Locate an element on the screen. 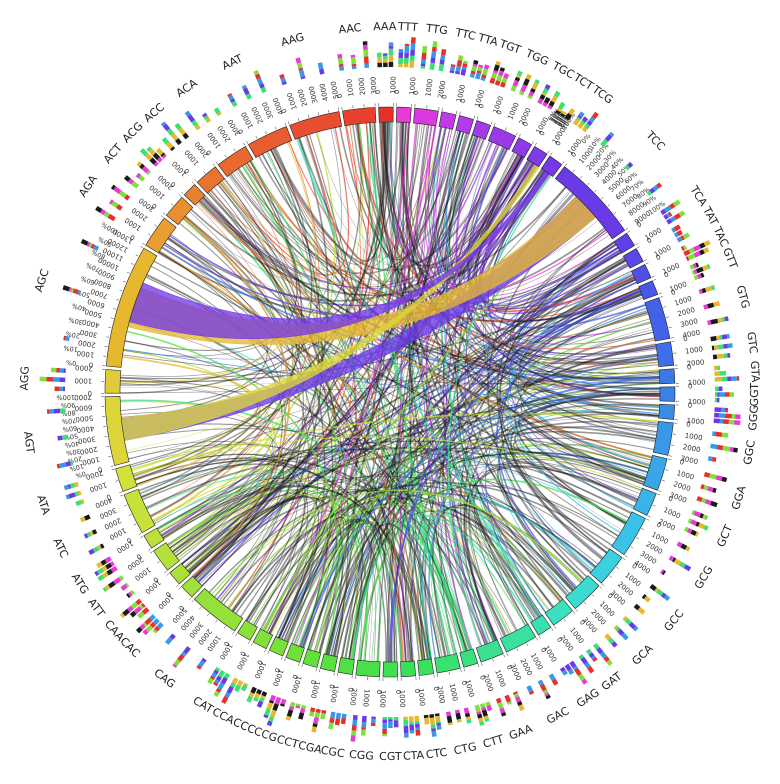 This screenshot has height=784, width=780. segment-arc-cgt is located at coordinates (390, 669).